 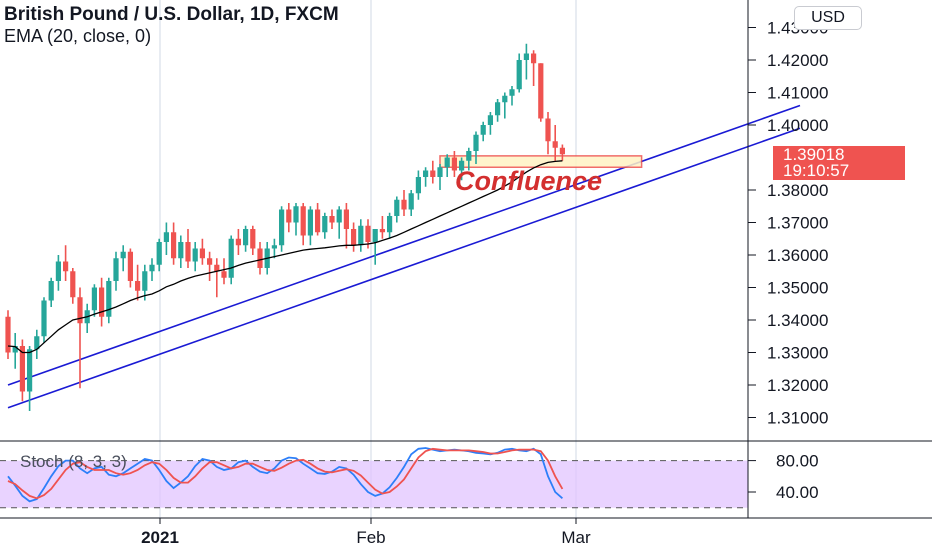 I want to click on support-zone-rect, so click(x=541, y=161).